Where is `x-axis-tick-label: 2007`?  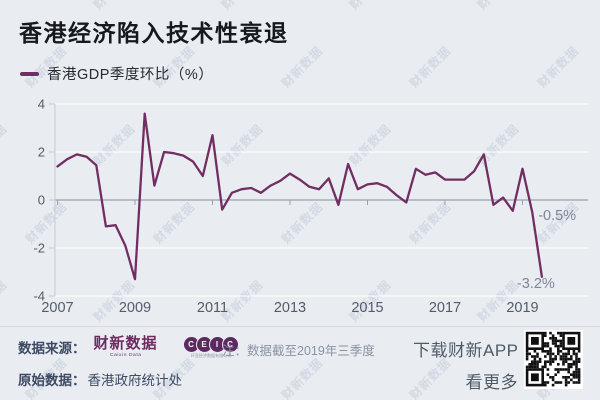
x-axis-tick-label: 2007 is located at coordinates (57, 308).